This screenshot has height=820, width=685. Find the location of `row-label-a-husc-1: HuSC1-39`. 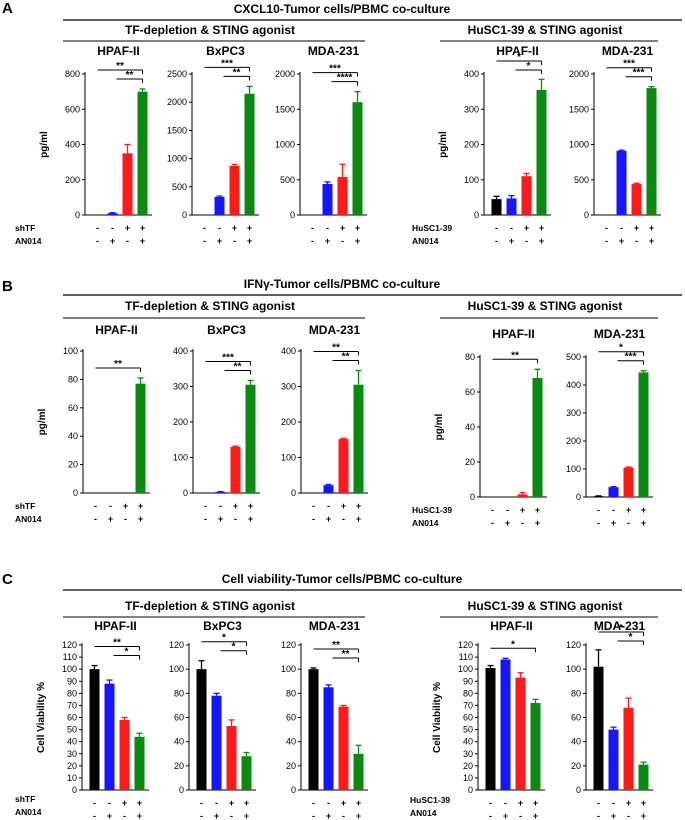

row-label-a-husc-1: HuSC1-39 is located at coordinates (432, 228).